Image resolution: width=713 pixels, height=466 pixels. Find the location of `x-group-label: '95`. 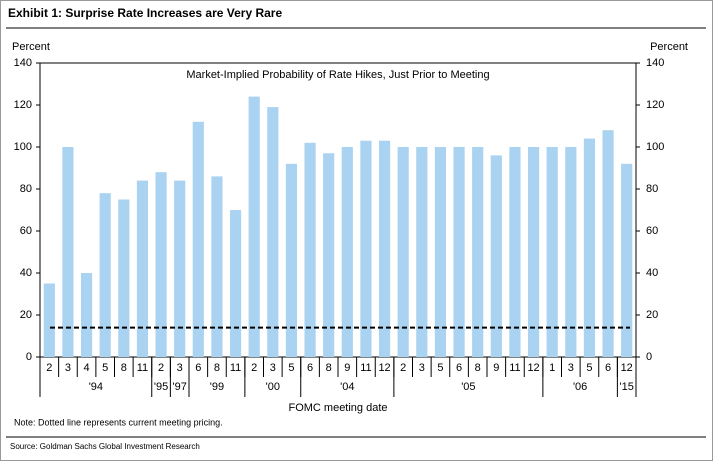

x-group-label: '95 is located at coordinates (161, 387).